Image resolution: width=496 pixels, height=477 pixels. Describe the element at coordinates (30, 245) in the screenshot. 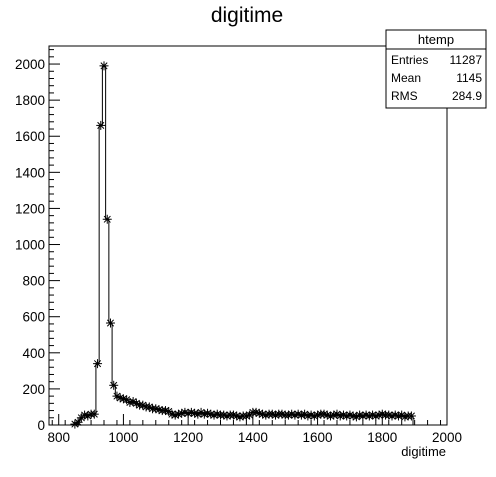

I see `y-tick-label: 1000` at that location.